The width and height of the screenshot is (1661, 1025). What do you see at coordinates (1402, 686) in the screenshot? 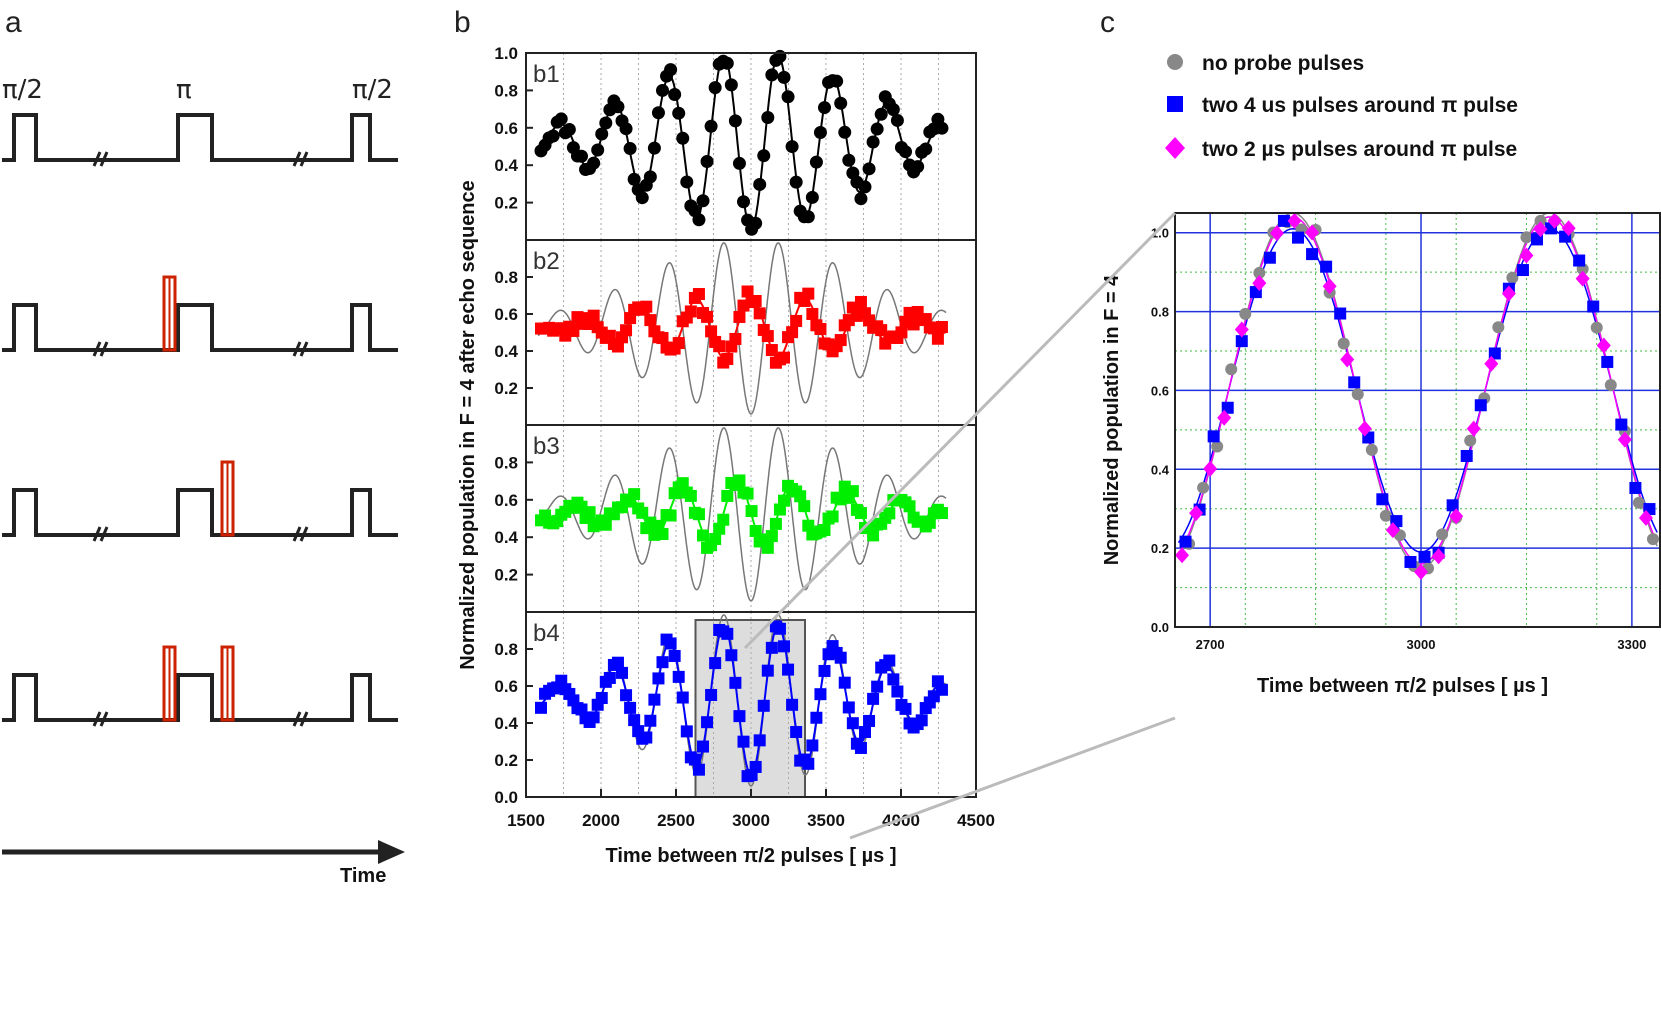
I see `x-axis-title: Time between π/2 pulses [ µs ]` at bounding box center [1402, 686].